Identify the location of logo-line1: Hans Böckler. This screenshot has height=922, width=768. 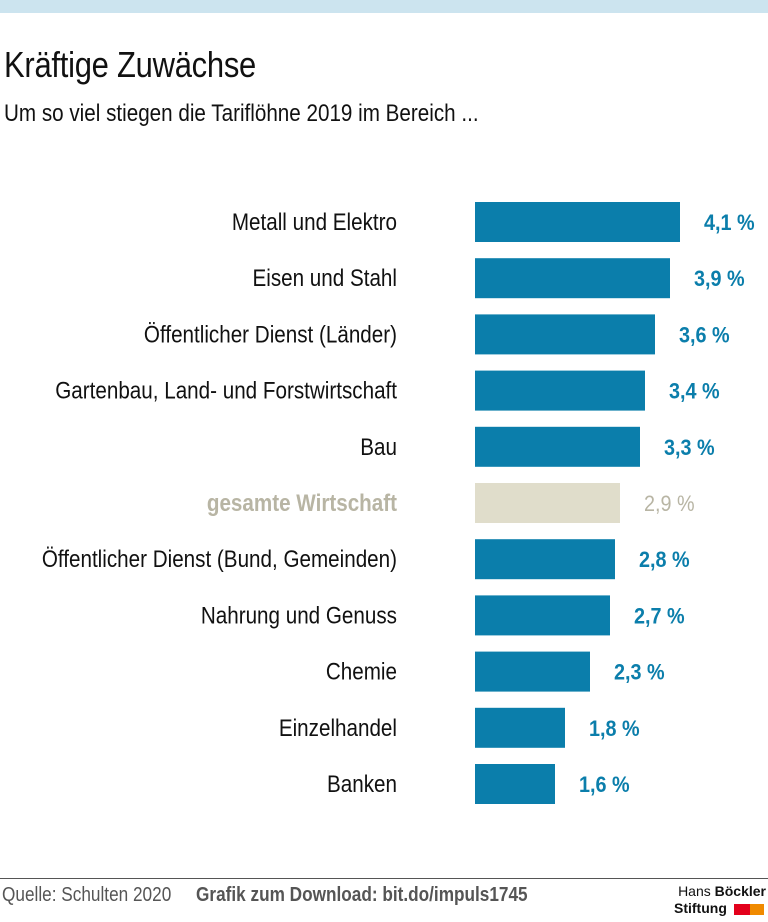
(722, 891).